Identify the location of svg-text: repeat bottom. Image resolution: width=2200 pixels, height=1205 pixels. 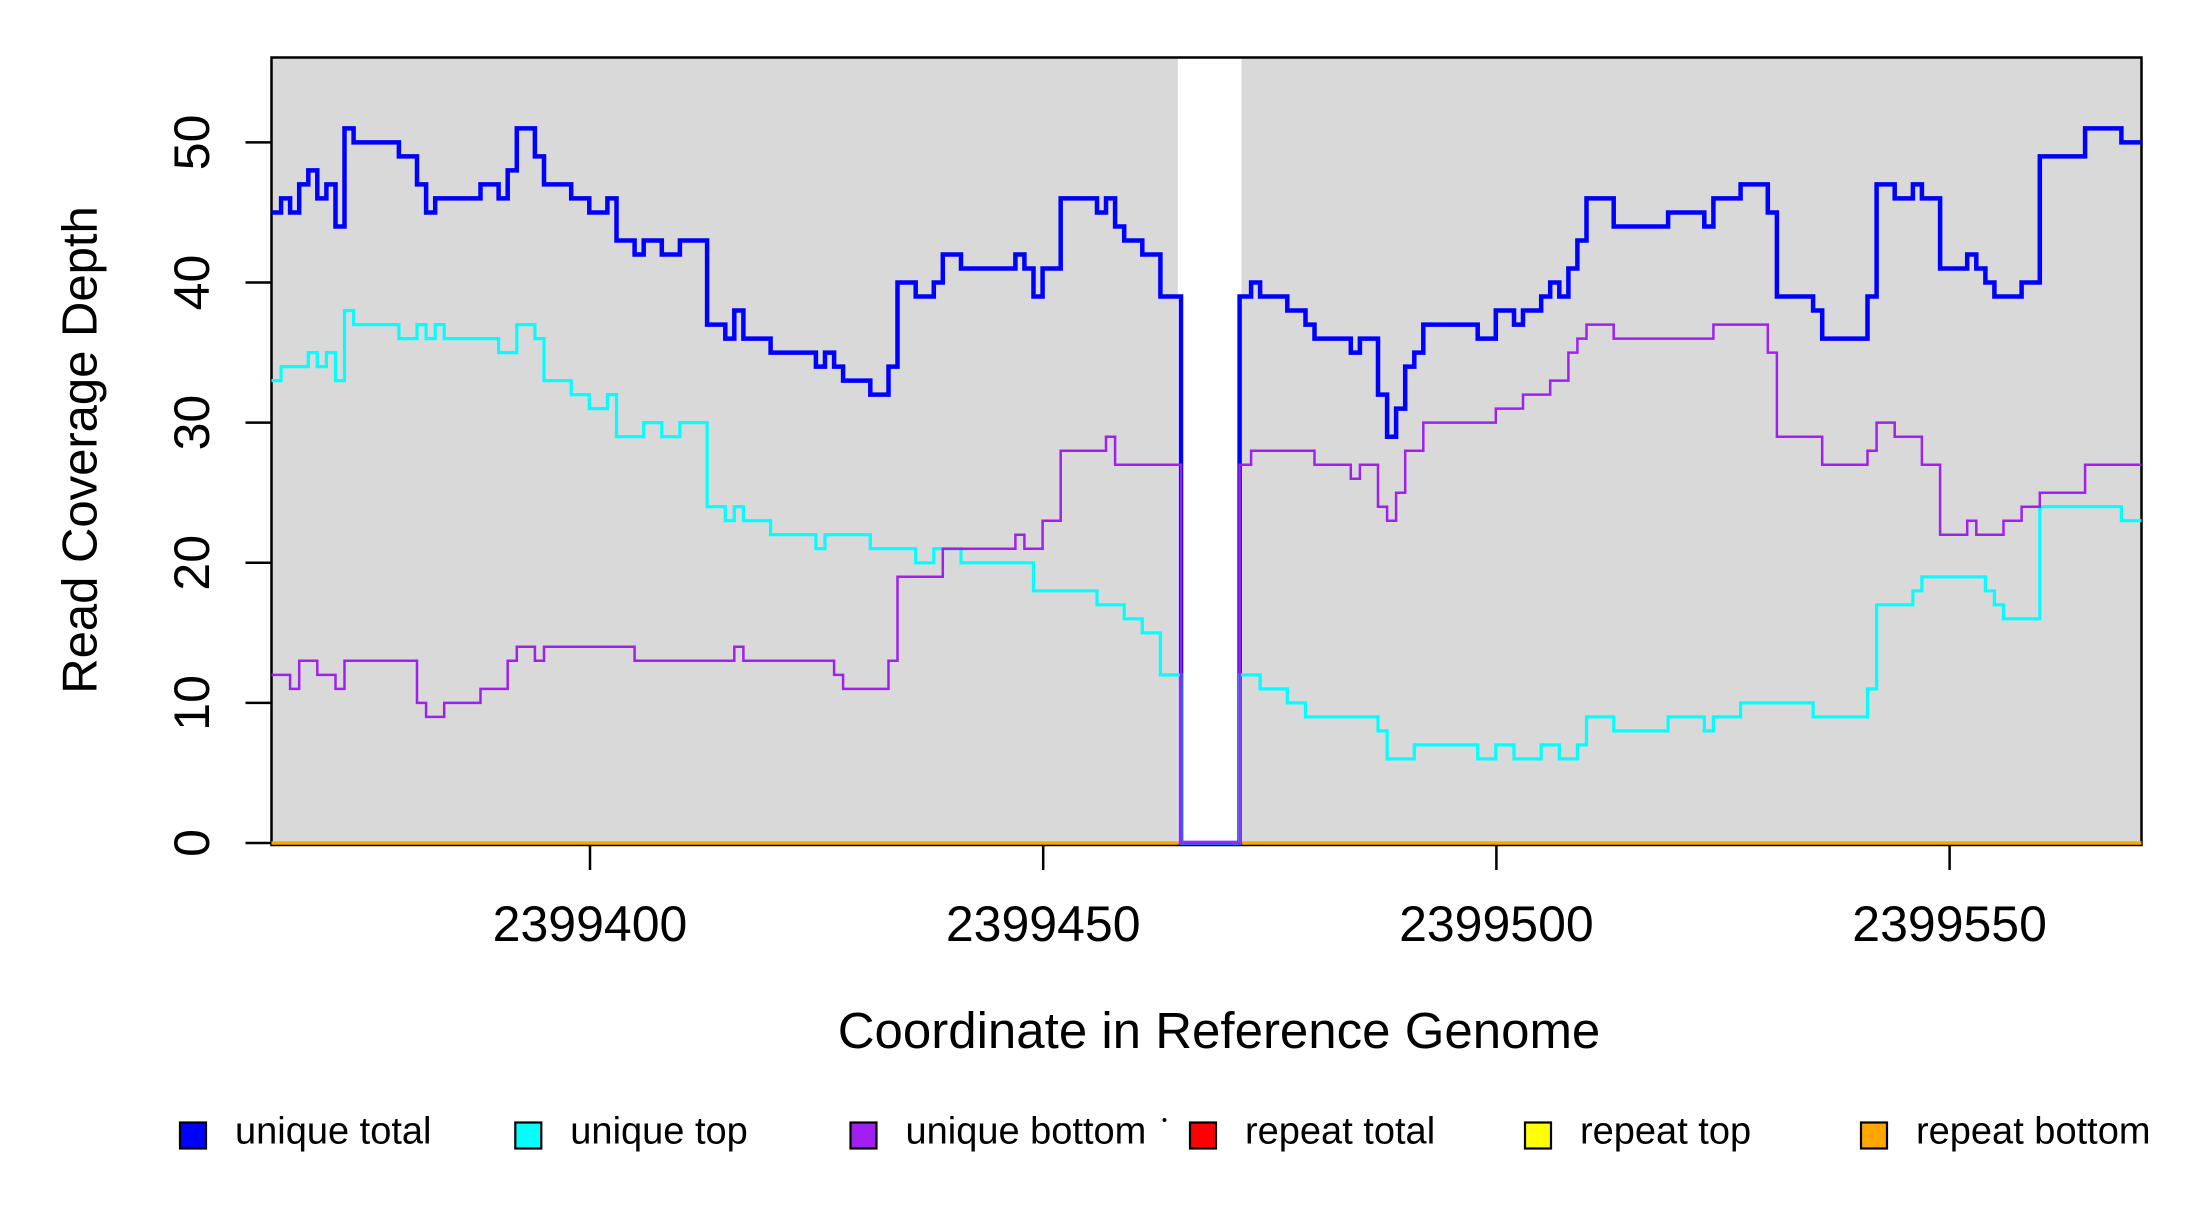
(2033, 1132).